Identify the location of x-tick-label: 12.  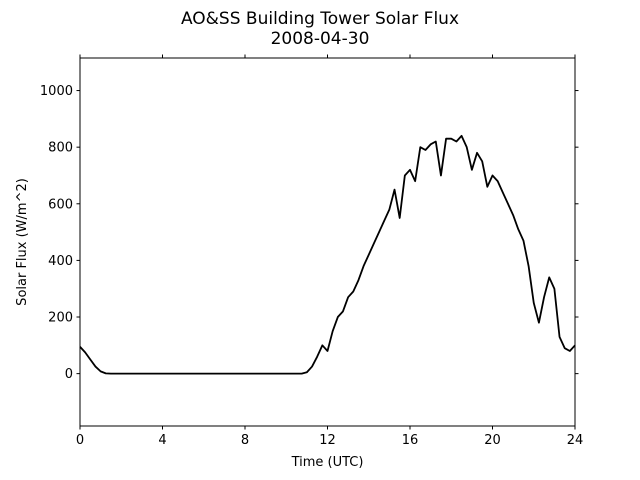
(327, 440).